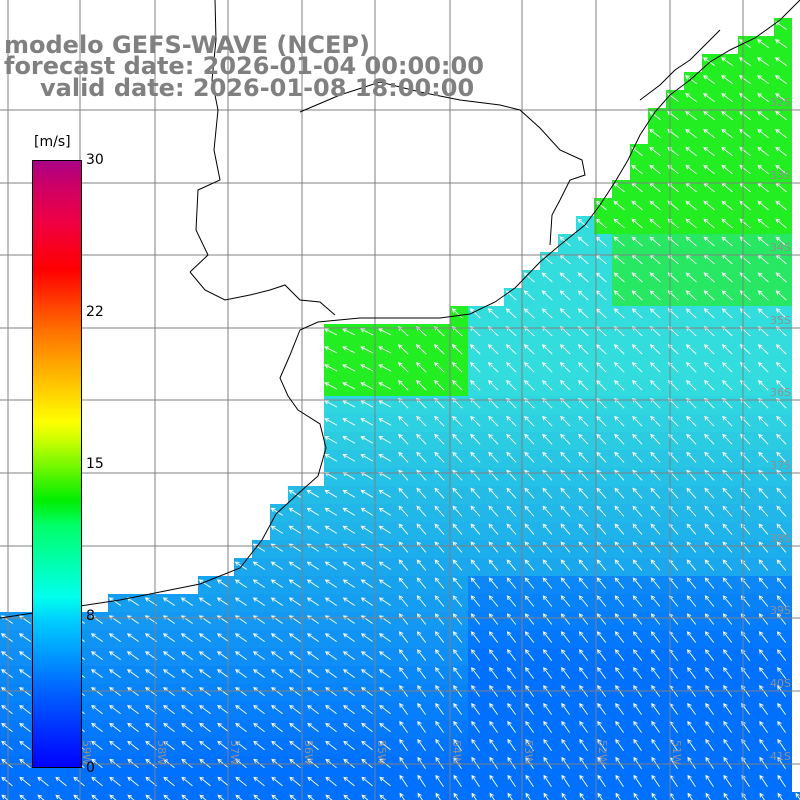  What do you see at coordinates (780, 465) in the screenshot?
I see `latitude-label: 37S` at bounding box center [780, 465].